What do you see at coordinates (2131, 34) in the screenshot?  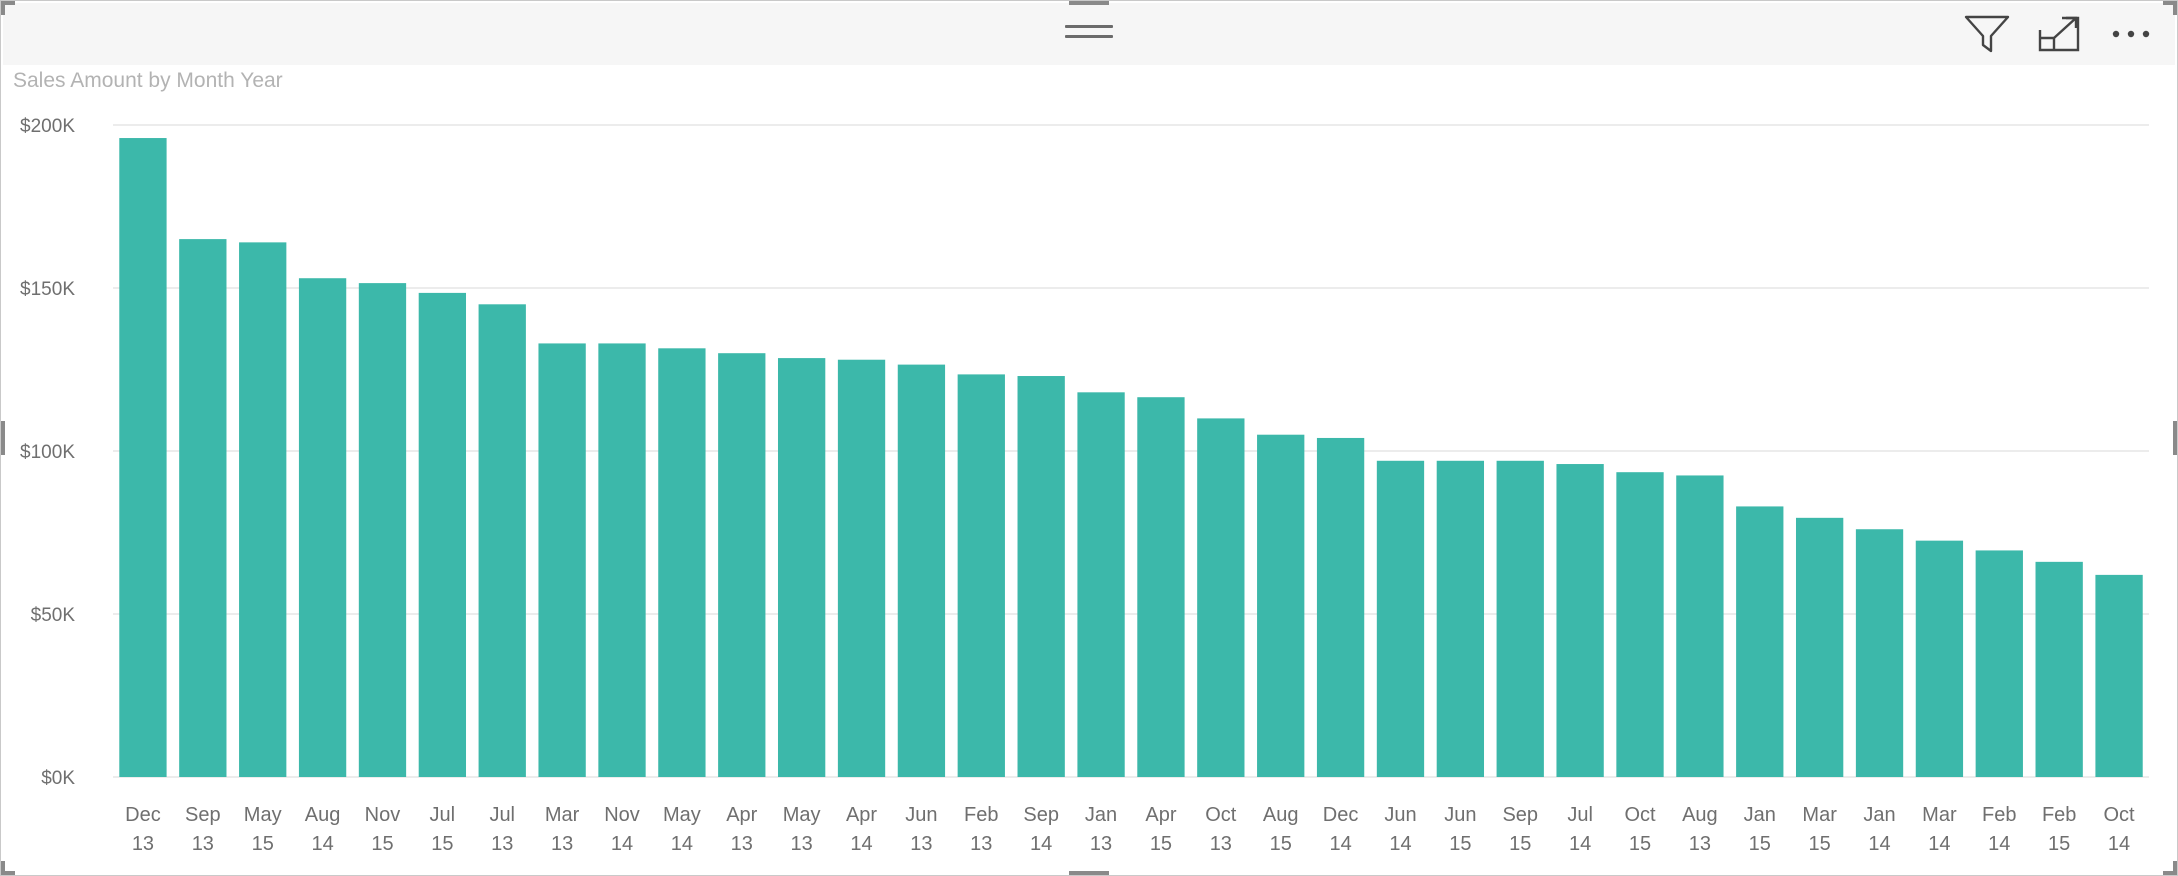 I see `more-options-button` at bounding box center [2131, 34].